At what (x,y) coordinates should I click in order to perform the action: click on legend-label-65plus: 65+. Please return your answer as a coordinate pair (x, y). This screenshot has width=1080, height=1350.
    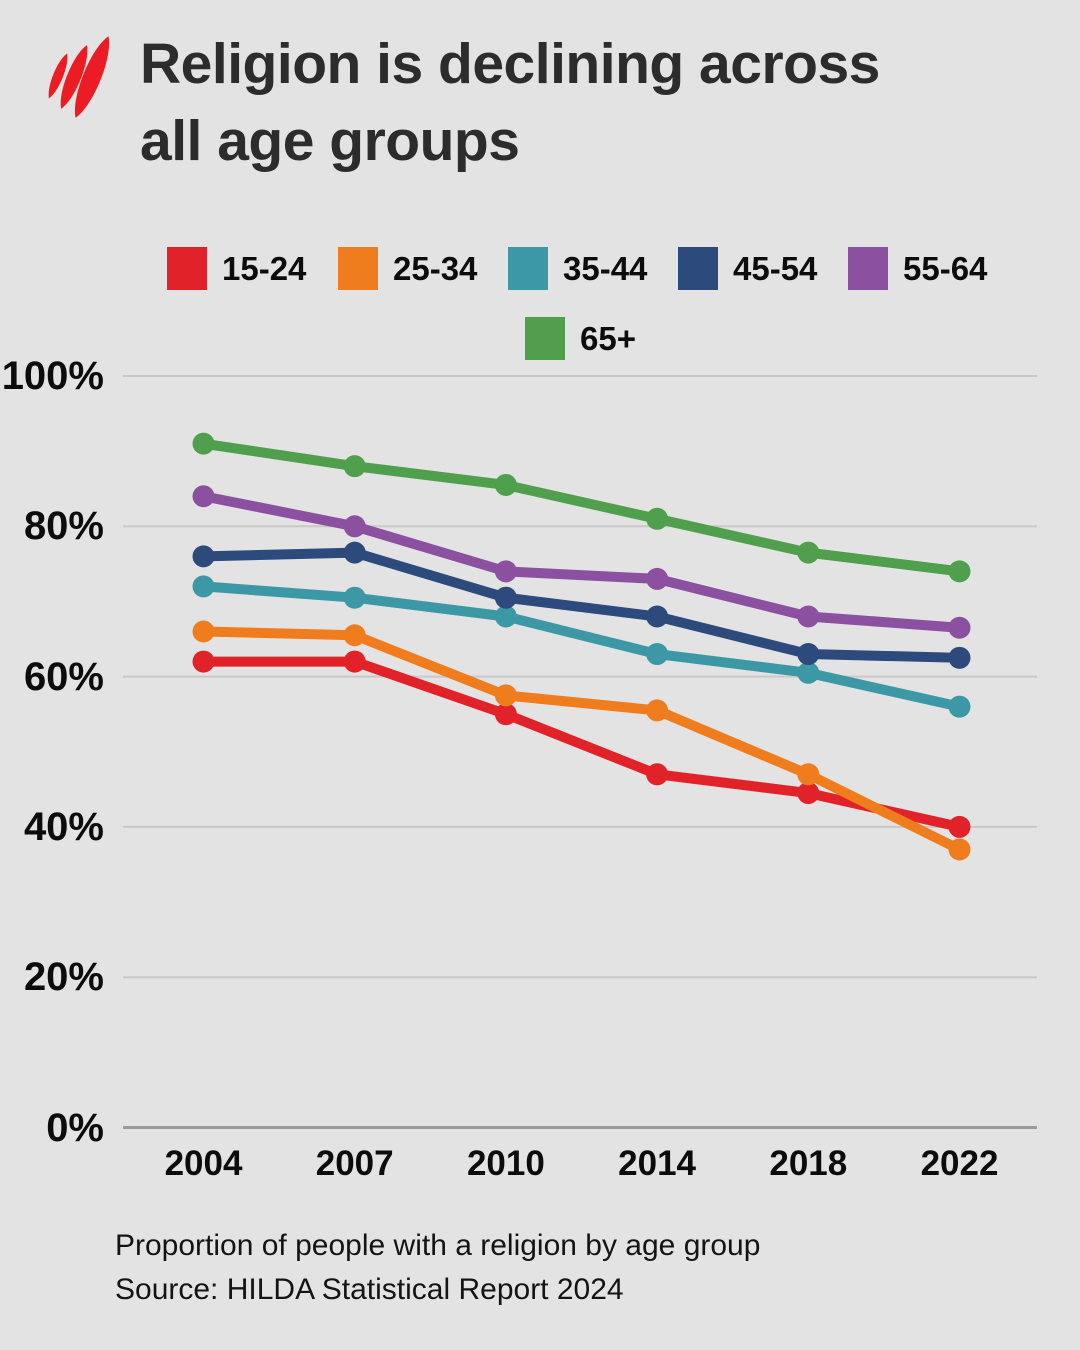
    Looking at the image, I should click on (608, 338).